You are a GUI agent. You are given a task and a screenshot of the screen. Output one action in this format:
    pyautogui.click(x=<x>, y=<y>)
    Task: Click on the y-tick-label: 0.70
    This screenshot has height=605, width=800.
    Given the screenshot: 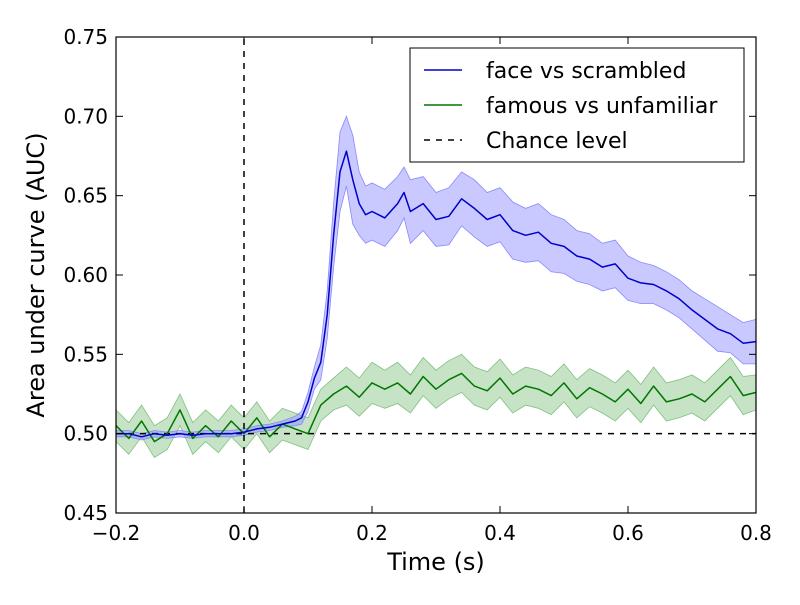 What is the action you would take?
    pyautogui.click(x=85, y=116)
    